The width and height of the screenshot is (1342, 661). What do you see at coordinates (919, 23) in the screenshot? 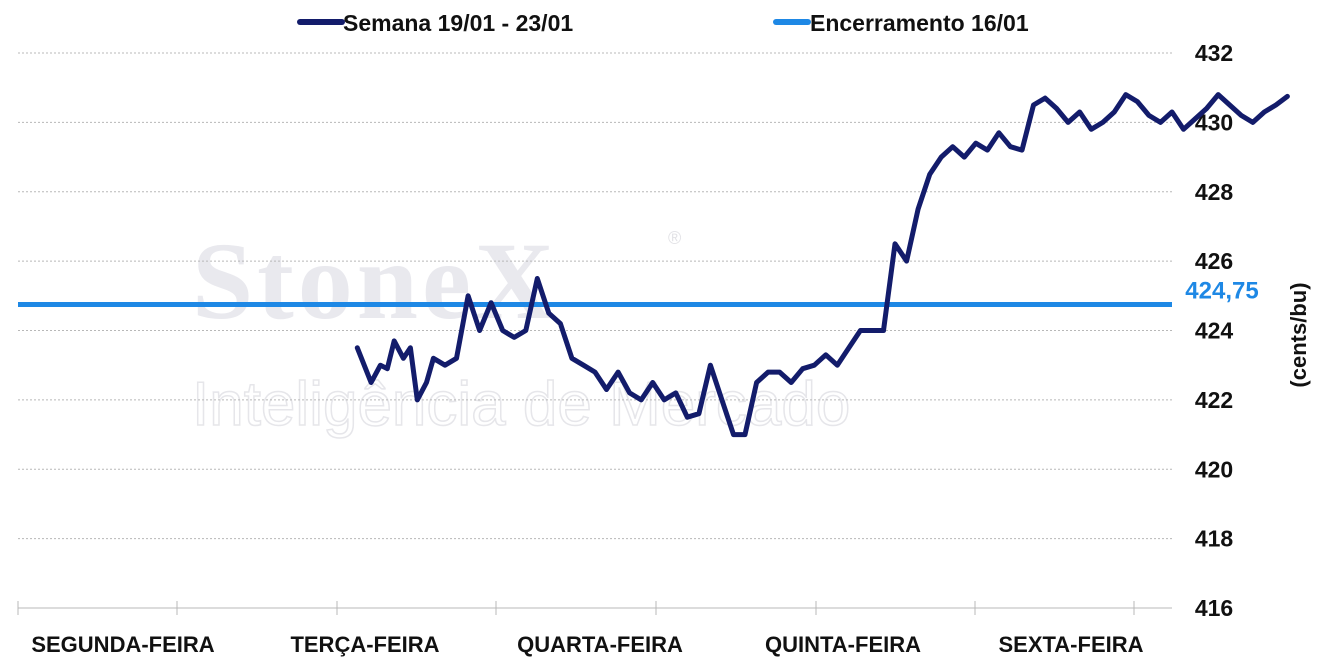
I see `legend-label-reference: Encerramento 16/01` at bounding box center [919, 23].